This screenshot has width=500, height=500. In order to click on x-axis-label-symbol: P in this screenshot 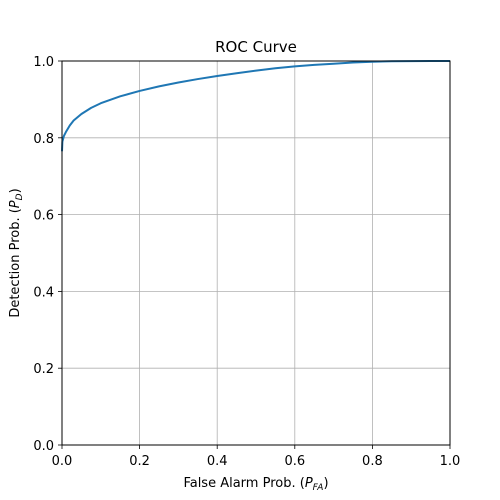, I will do `click(309, 483)`.